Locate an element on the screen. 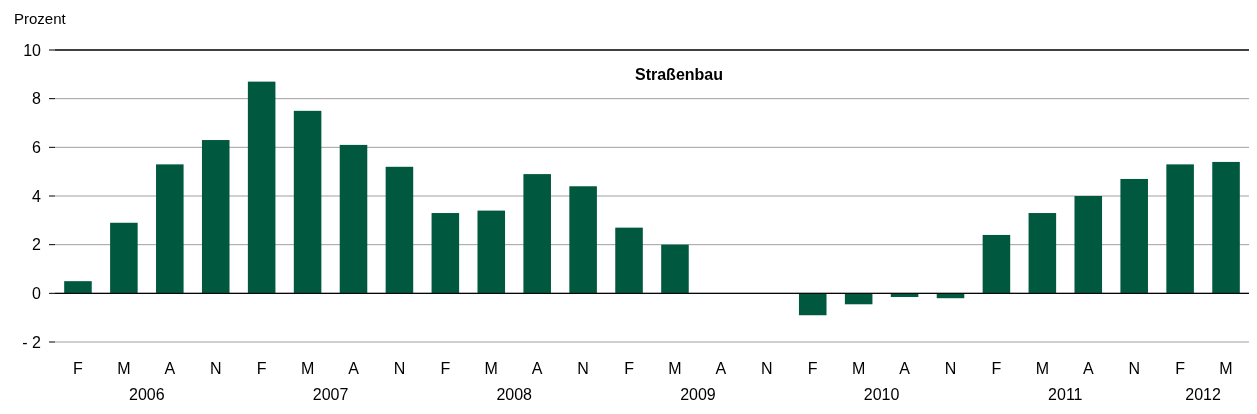 The height and width of the screenshot is (414, 1257). y-tick-label: 0 is located at coordinates (37, 293).